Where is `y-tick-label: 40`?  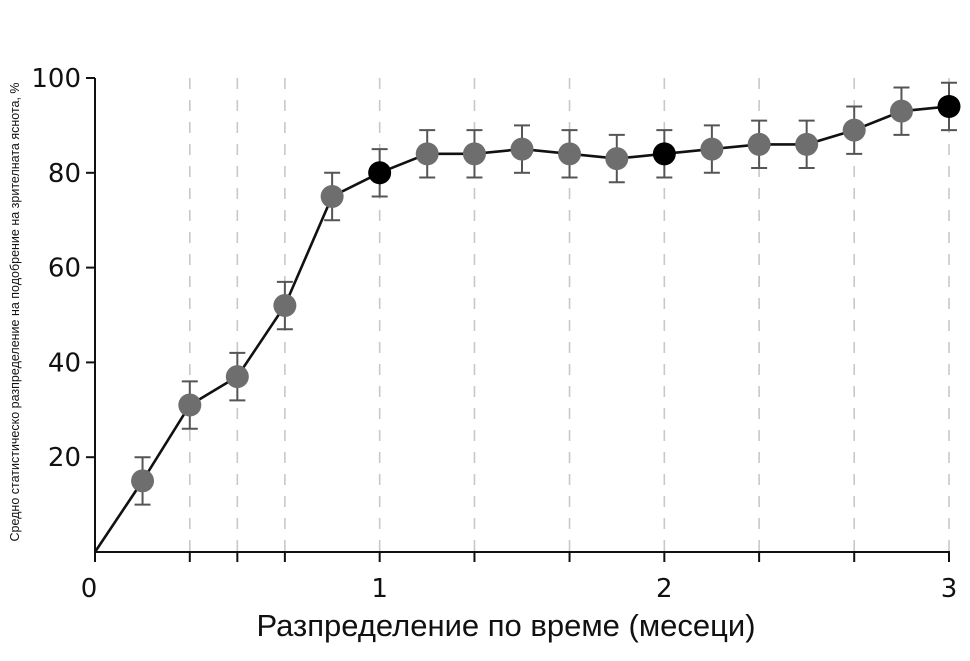
y-tick-label: 40 is located at coordinates (64, 363).